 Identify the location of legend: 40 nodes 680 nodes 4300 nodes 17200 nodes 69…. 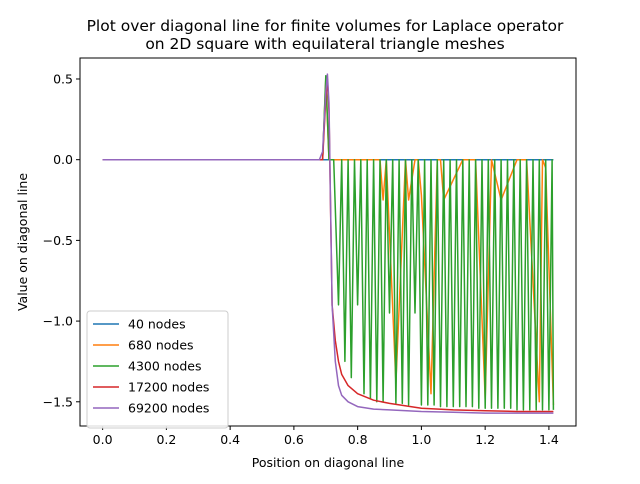
(157, 369).